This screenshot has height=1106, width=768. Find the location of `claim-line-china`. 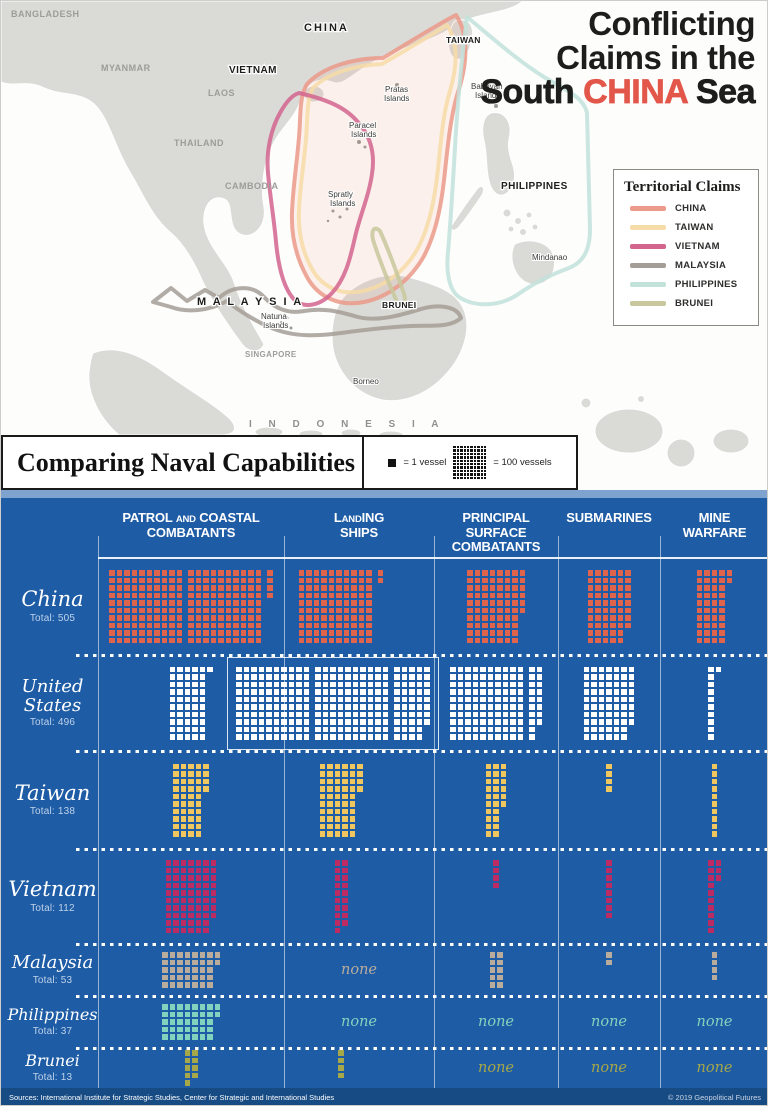

claim-line-china is located at coordinates (378, 159).